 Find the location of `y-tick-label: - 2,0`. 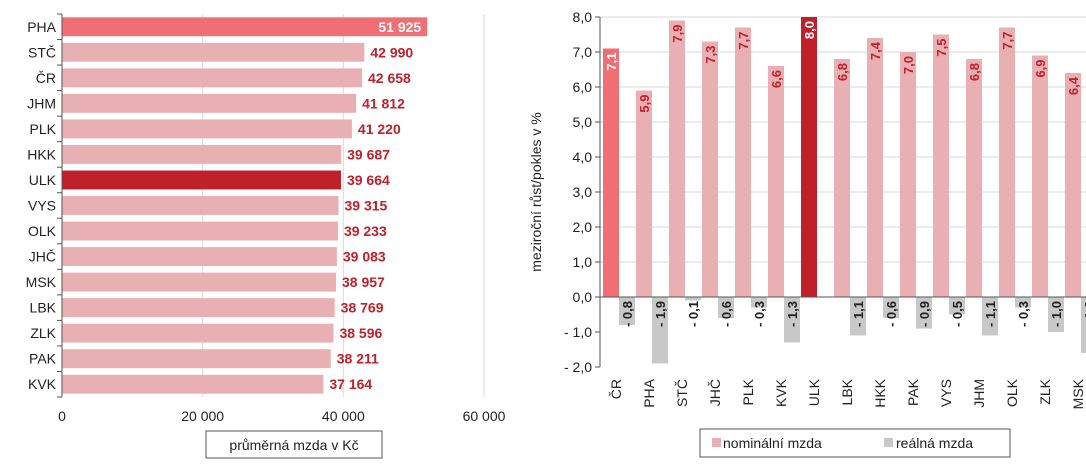

y-tick-label: - 2,0 is located at coordinates (578, 367).